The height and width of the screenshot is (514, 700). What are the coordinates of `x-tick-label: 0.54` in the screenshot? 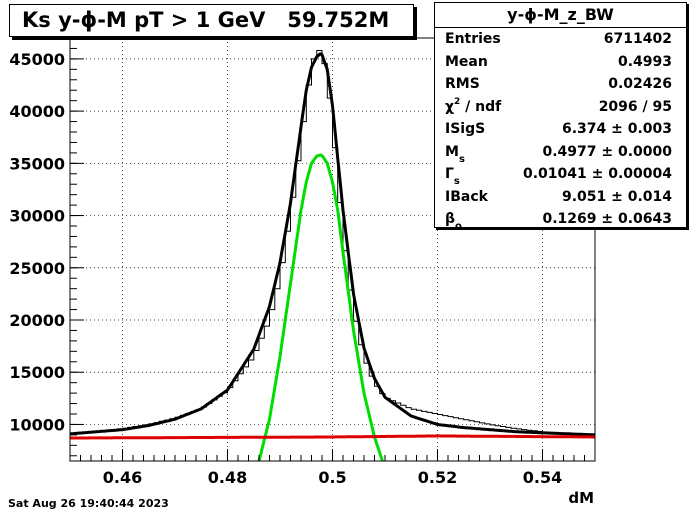 It's located at (542, 477).